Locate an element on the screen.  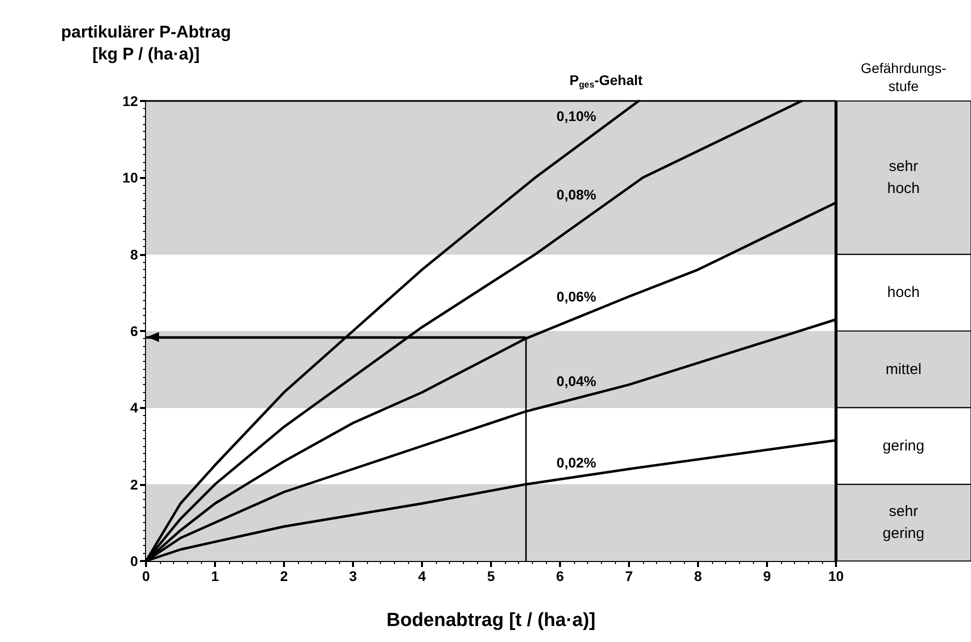
x-tick-label: 10 is located at coordinates (836, 576).